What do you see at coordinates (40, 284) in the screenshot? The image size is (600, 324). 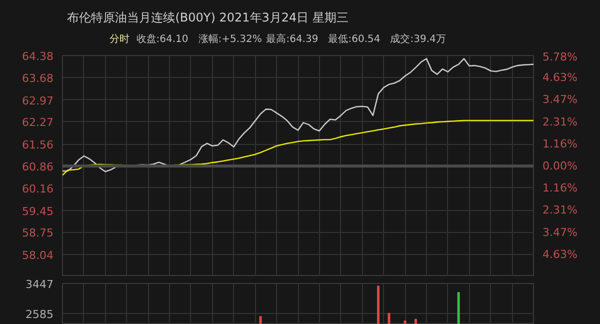 I see `y-tick-label: 3447` at bounding box center [40, 284].